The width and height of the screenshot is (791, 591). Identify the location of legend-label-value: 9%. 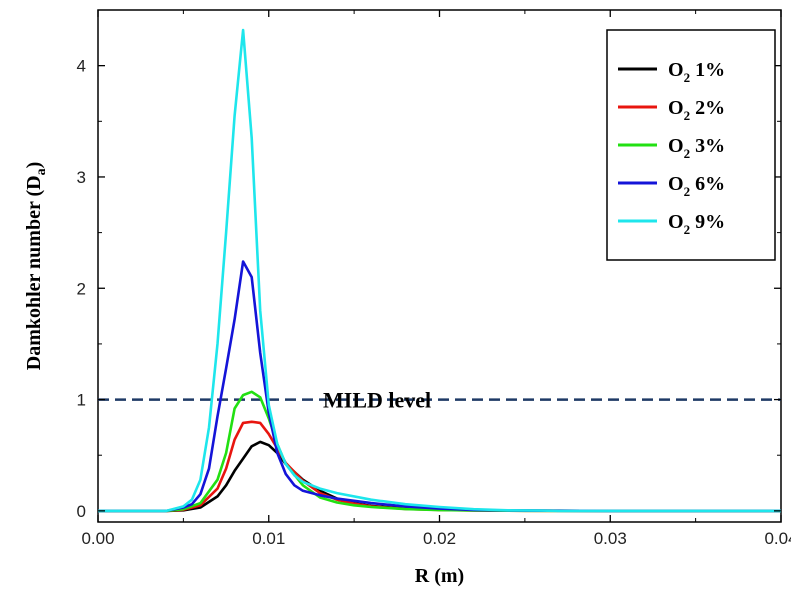
(707, 222).